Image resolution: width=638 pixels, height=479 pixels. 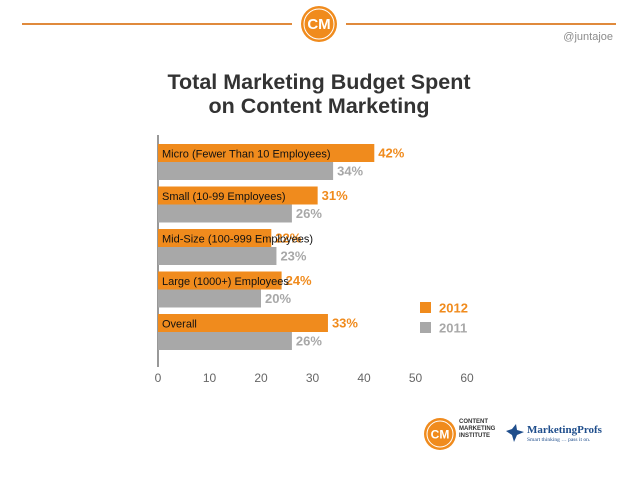 I want to click on header-rule-left, so click(x=157, y=24).